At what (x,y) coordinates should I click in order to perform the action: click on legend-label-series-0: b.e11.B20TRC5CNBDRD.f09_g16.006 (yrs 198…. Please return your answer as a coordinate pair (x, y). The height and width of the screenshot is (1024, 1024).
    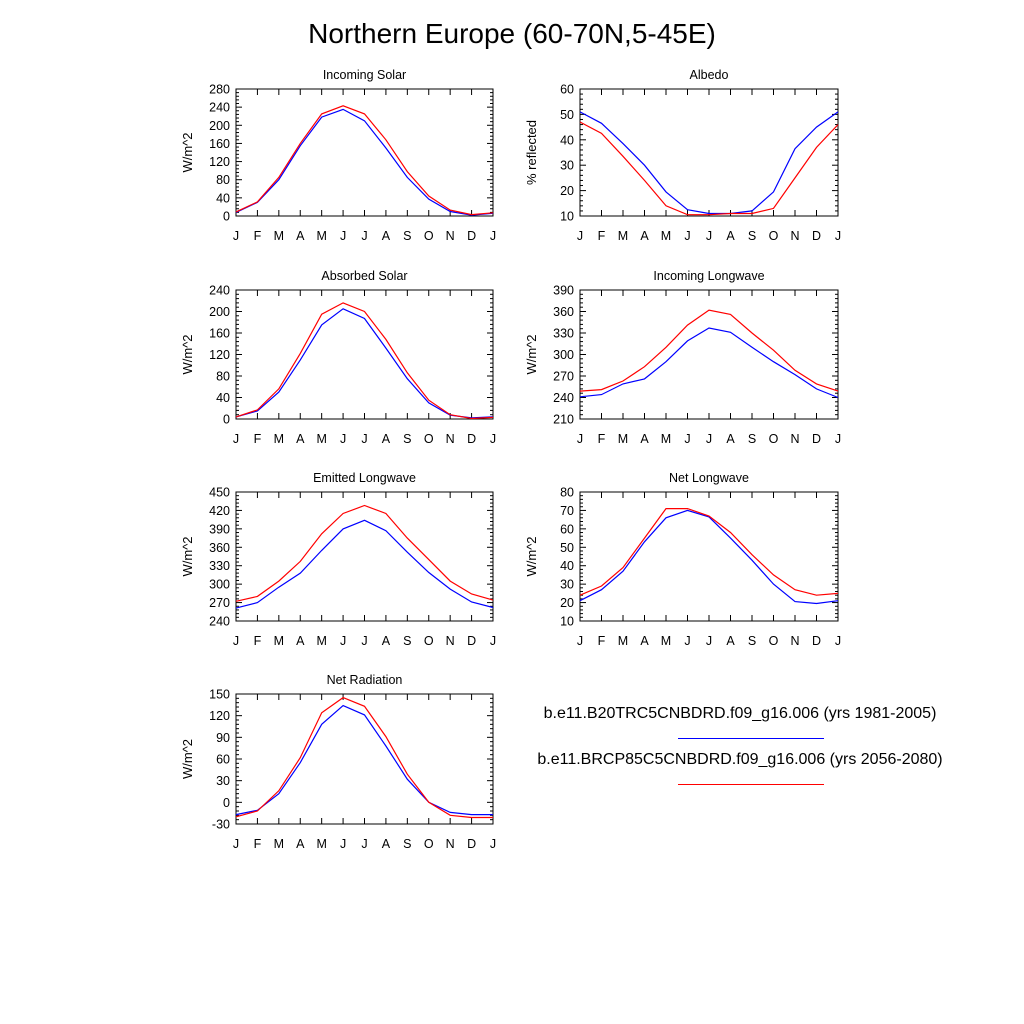
    Looking at the image, I should click on (740, 713).